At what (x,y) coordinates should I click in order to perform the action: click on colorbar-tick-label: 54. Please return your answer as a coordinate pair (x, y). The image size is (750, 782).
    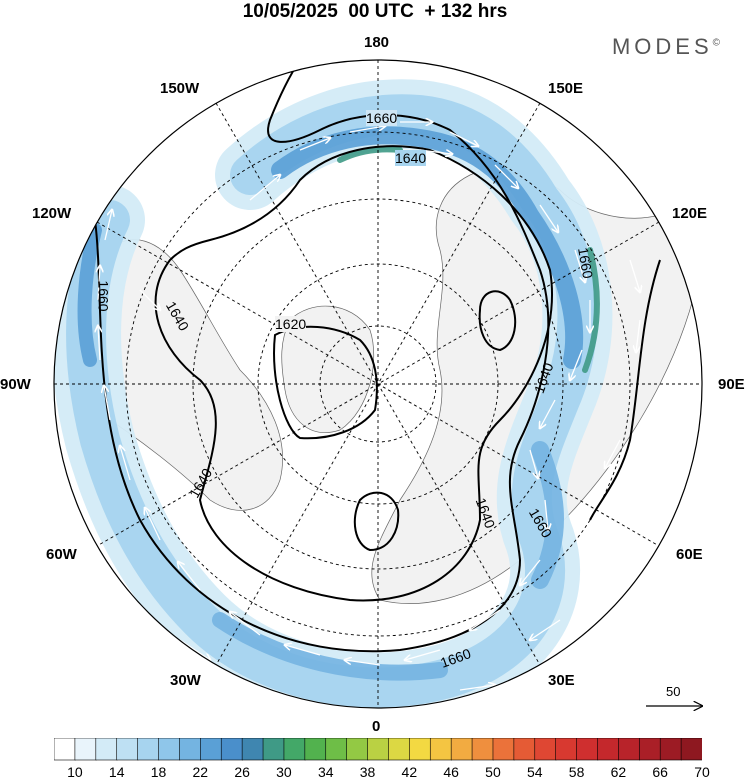
    Looking at the image, I should click on (534, 772).